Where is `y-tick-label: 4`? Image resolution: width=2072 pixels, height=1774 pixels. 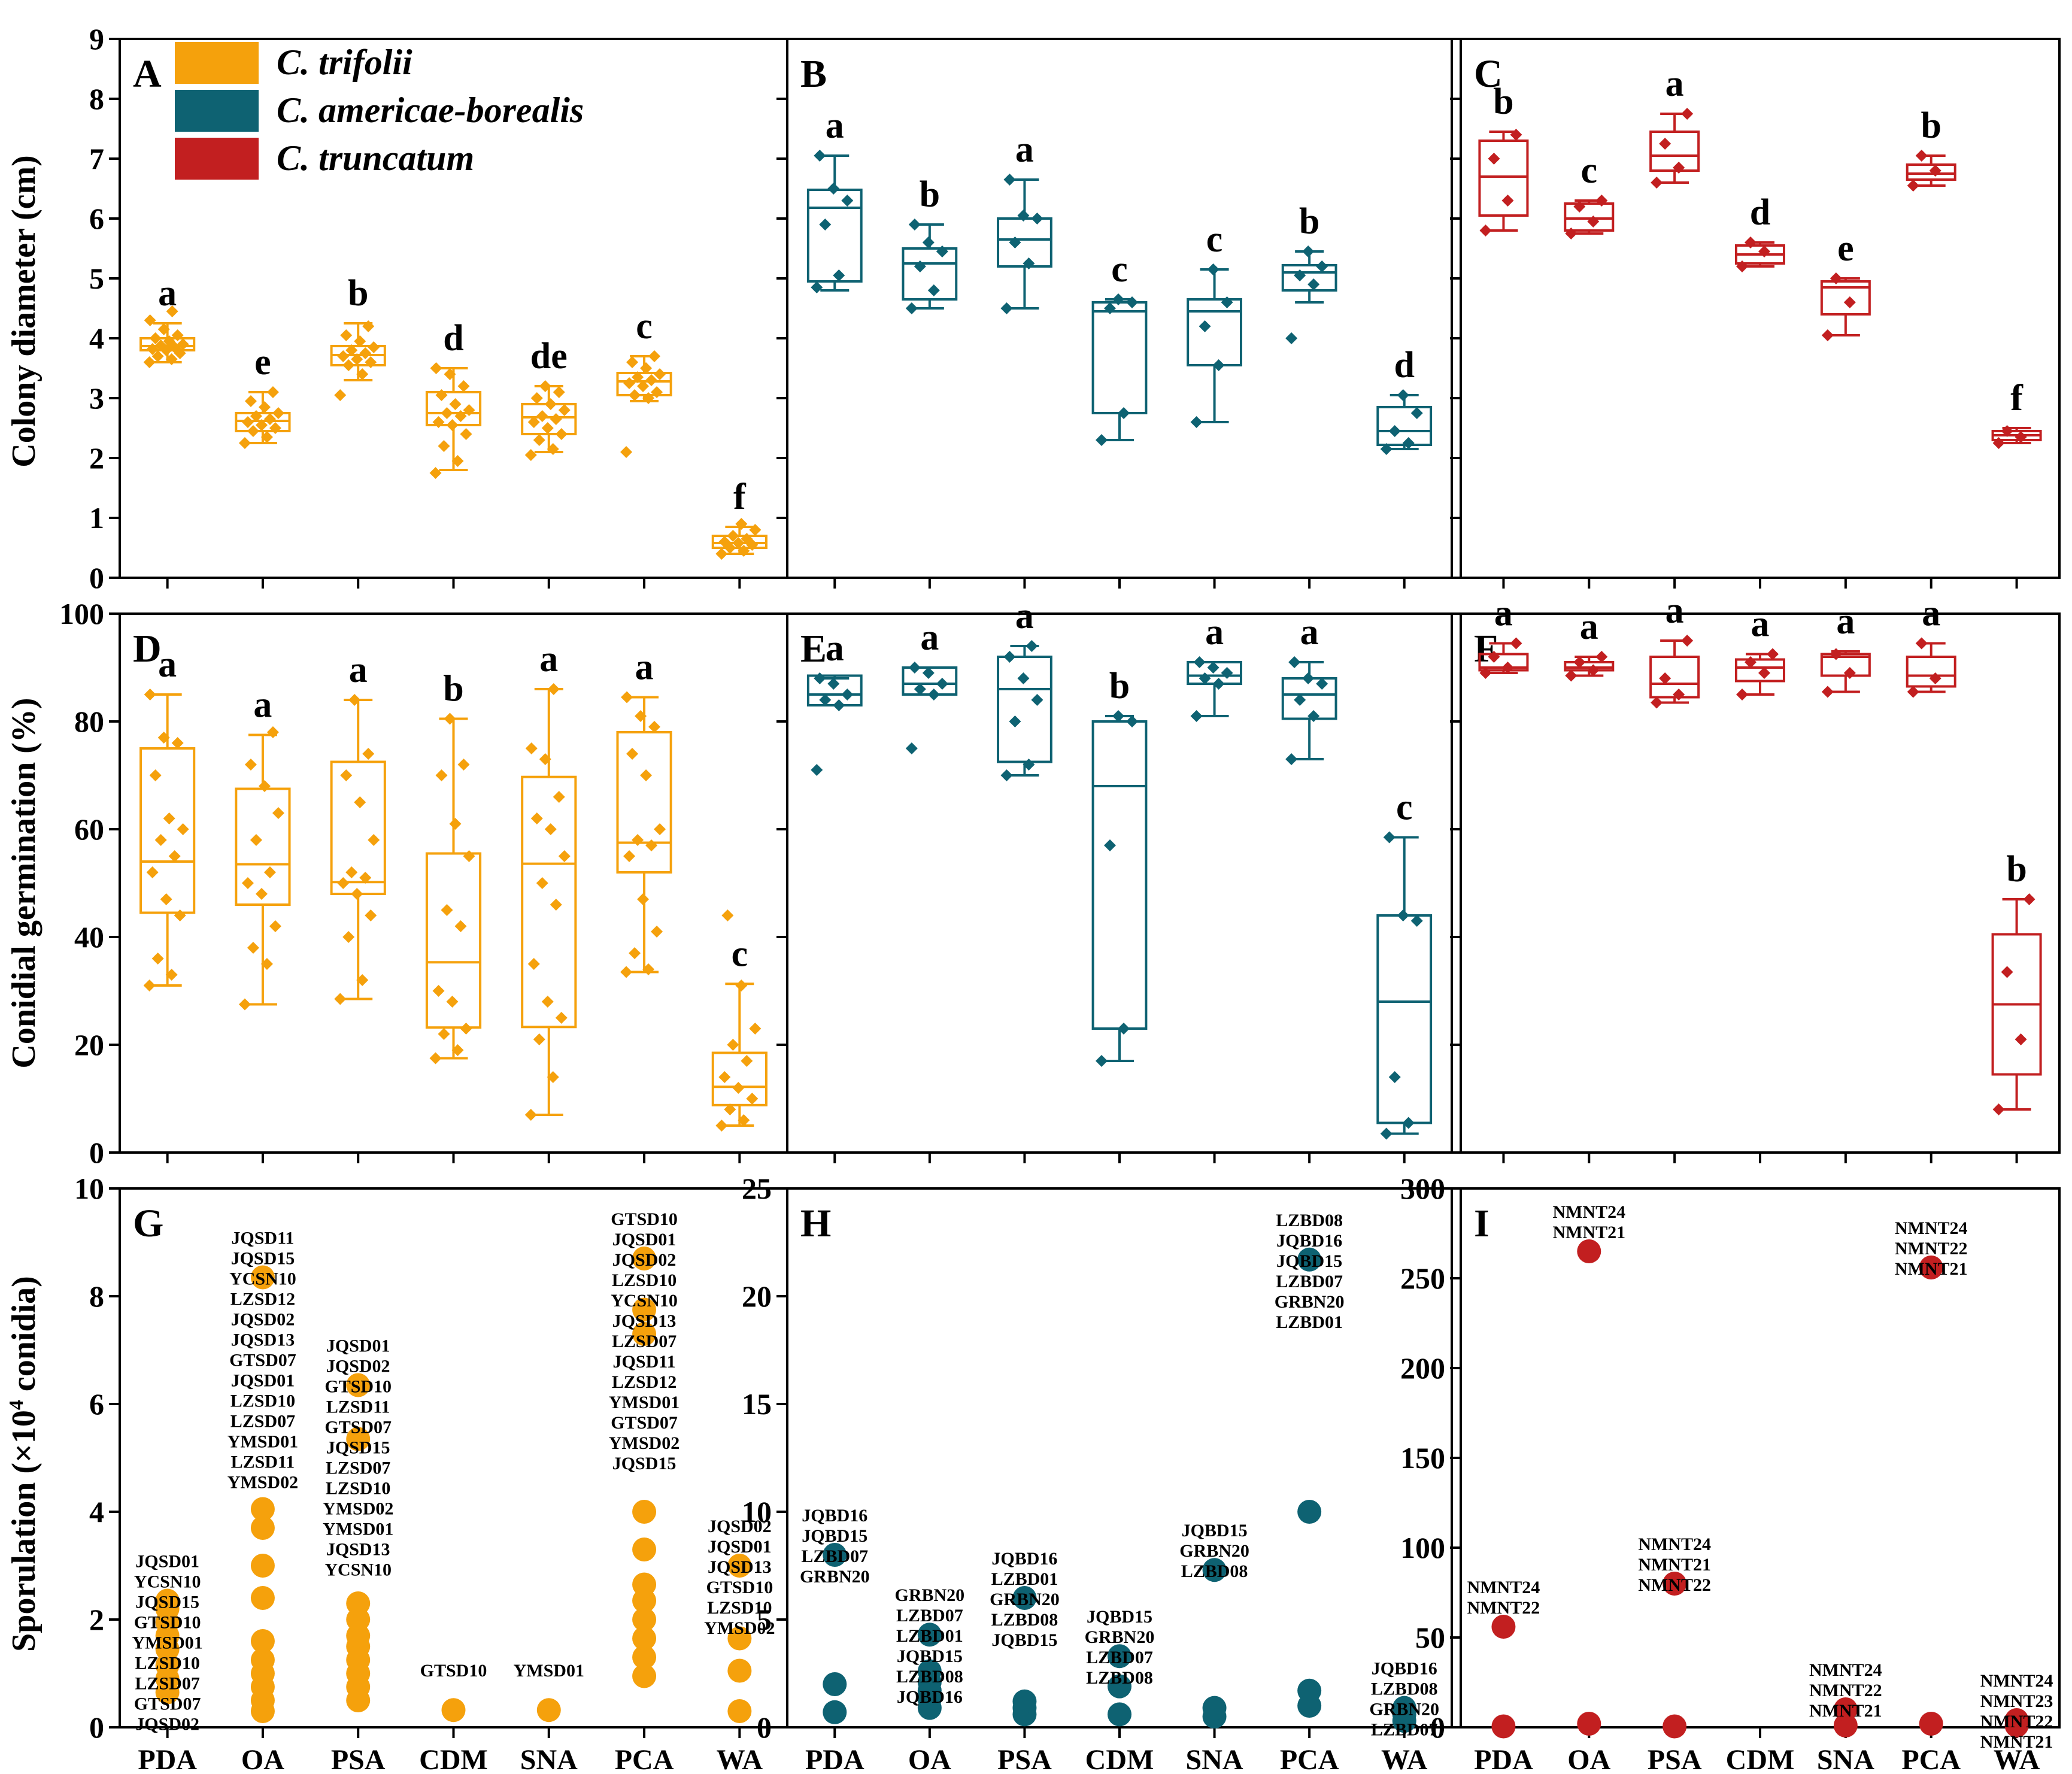 y-tick-label: 4 is located at coordinates (96, 338).